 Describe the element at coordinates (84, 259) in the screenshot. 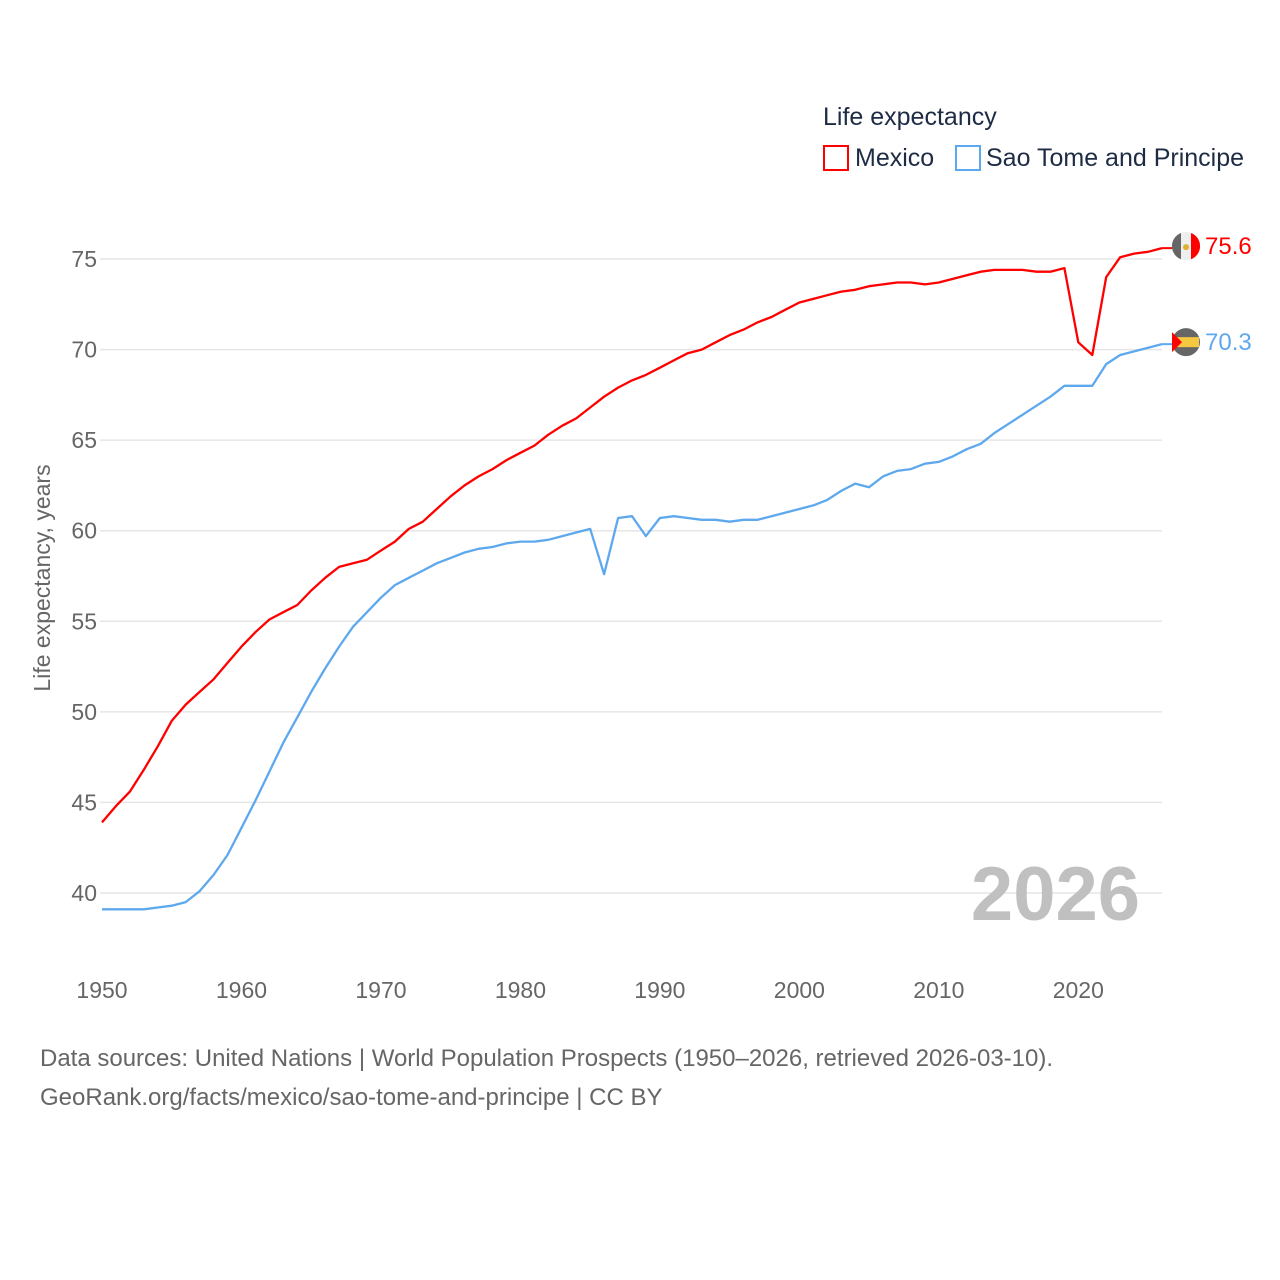

I see `y-tick-label: 75` at that location.